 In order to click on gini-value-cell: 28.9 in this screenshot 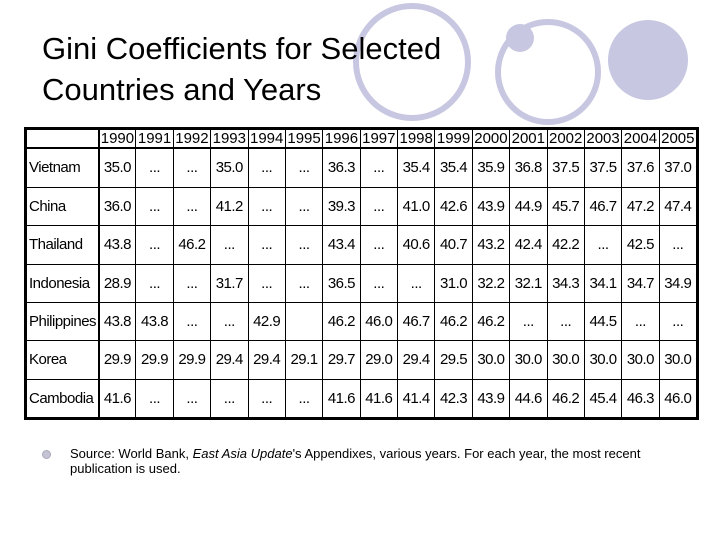, I will do `click(117, 283)`.